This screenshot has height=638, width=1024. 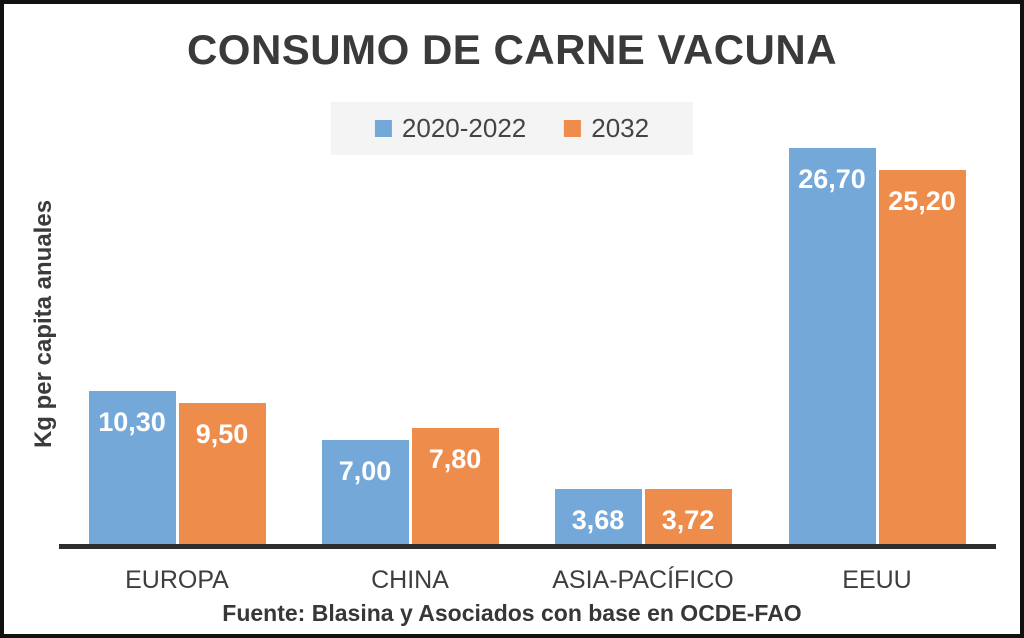 I want to click on x-axis-category-eeuu: EEUU, so click(x=877, y=580).